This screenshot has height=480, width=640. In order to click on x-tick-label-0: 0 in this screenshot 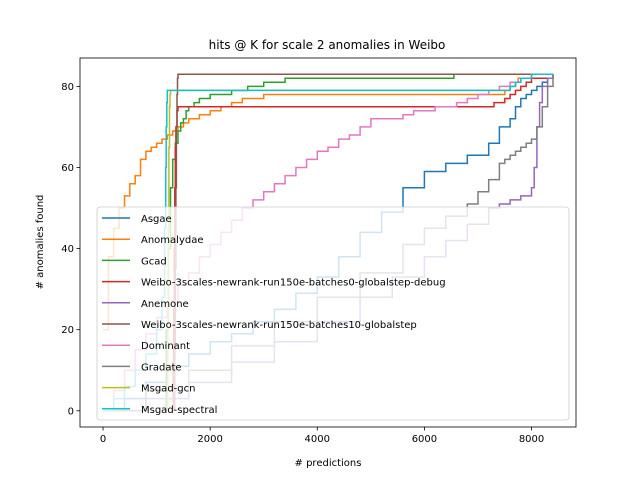, I will do `click(103, 439)`.